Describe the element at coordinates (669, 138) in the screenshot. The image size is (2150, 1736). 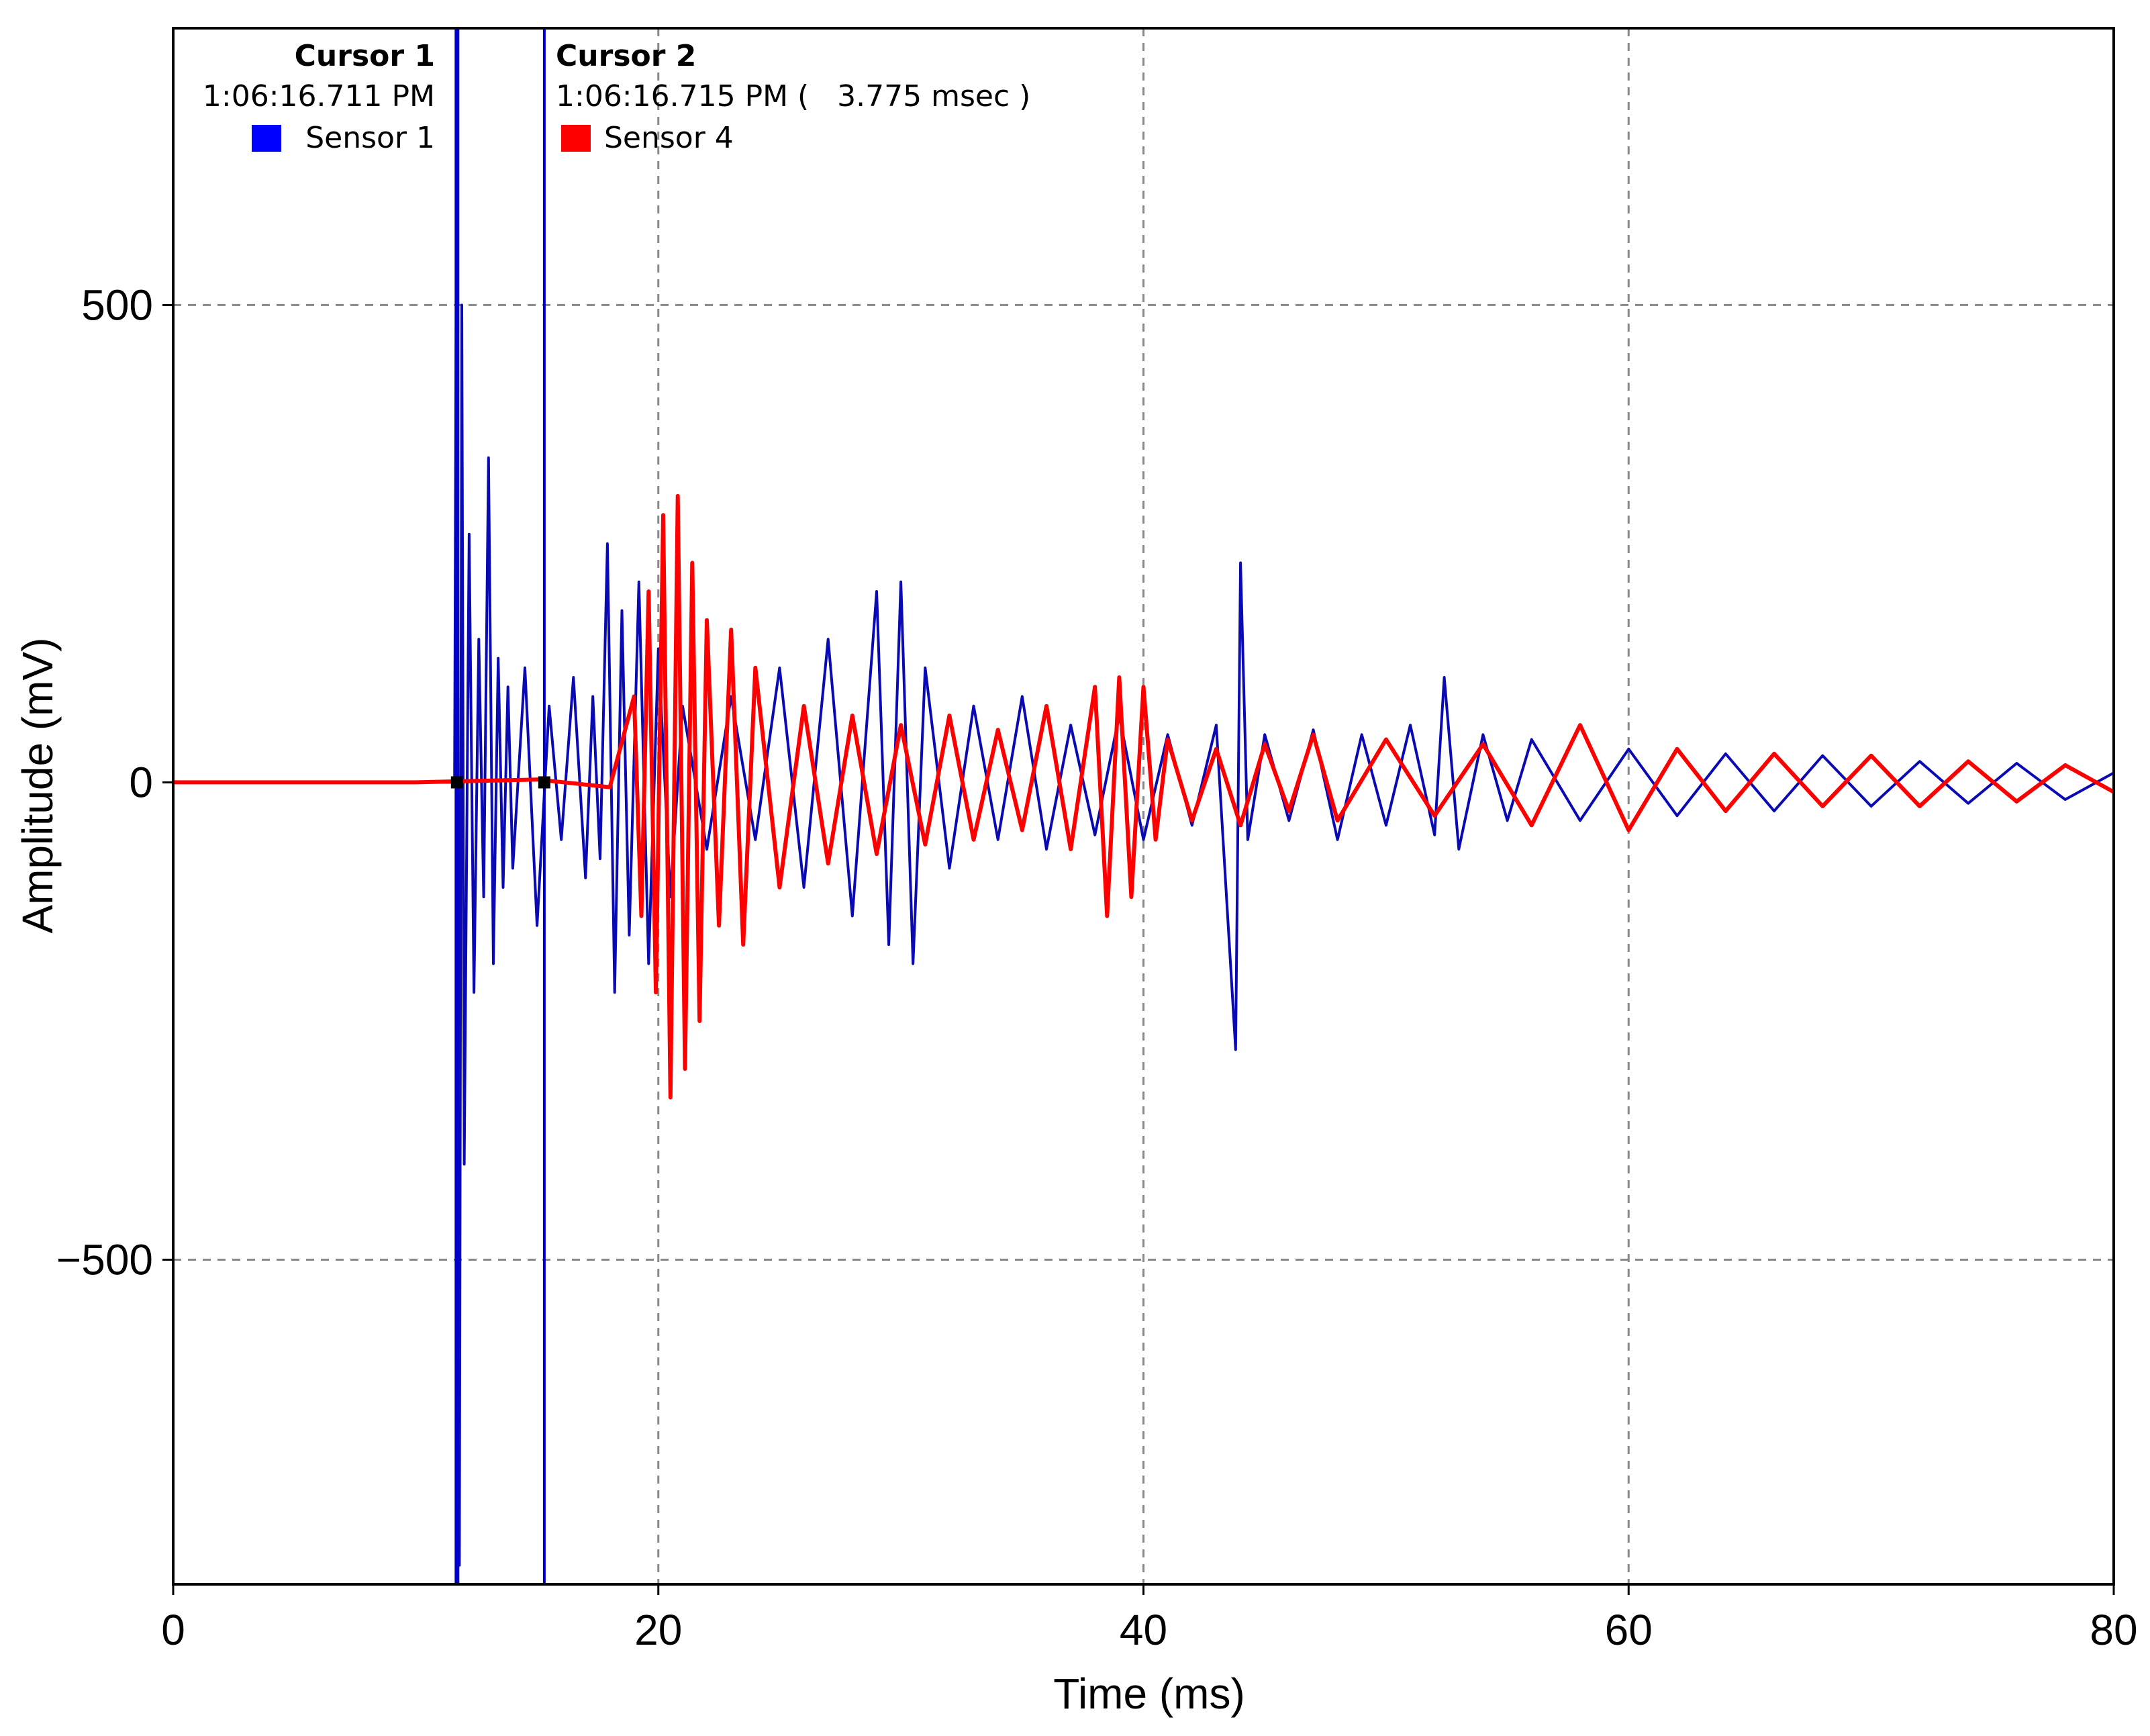
I see `sensor-4-legend-label: Sensor 4` at that location.